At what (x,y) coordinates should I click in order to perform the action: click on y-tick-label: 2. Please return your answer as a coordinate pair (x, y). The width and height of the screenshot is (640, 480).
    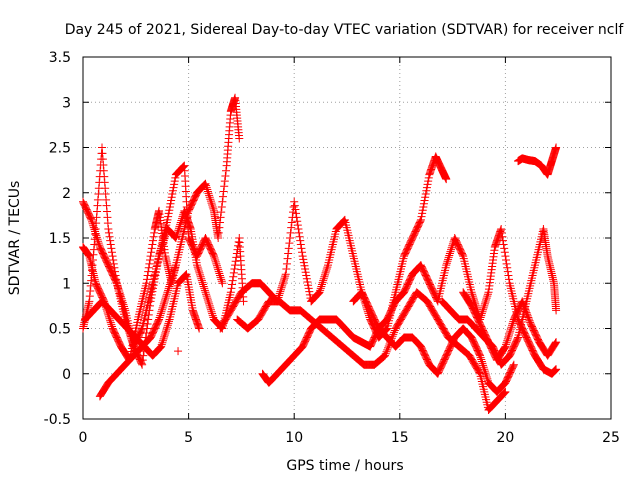
    Looking at the image, I should click on (66, 194).